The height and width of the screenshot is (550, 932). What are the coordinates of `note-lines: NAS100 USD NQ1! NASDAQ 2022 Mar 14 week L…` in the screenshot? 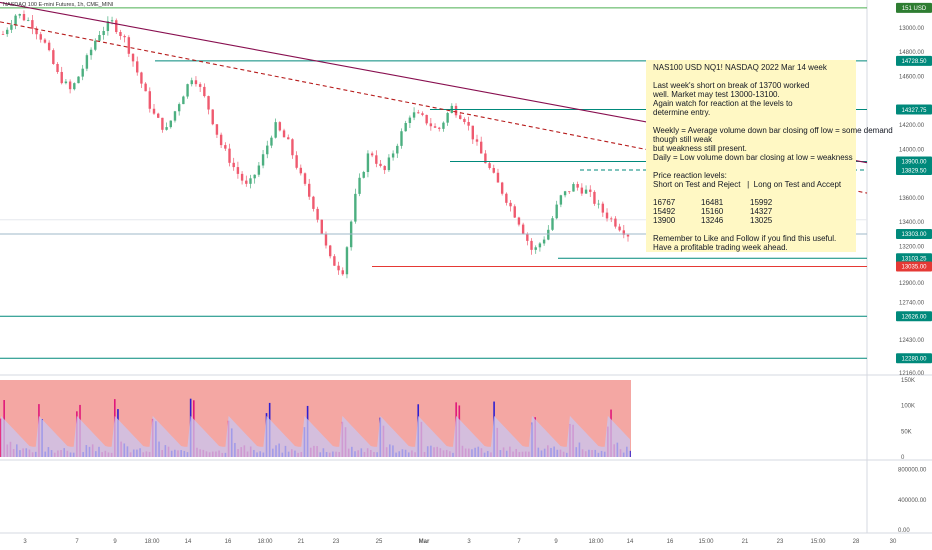 It's located at (773, 130).